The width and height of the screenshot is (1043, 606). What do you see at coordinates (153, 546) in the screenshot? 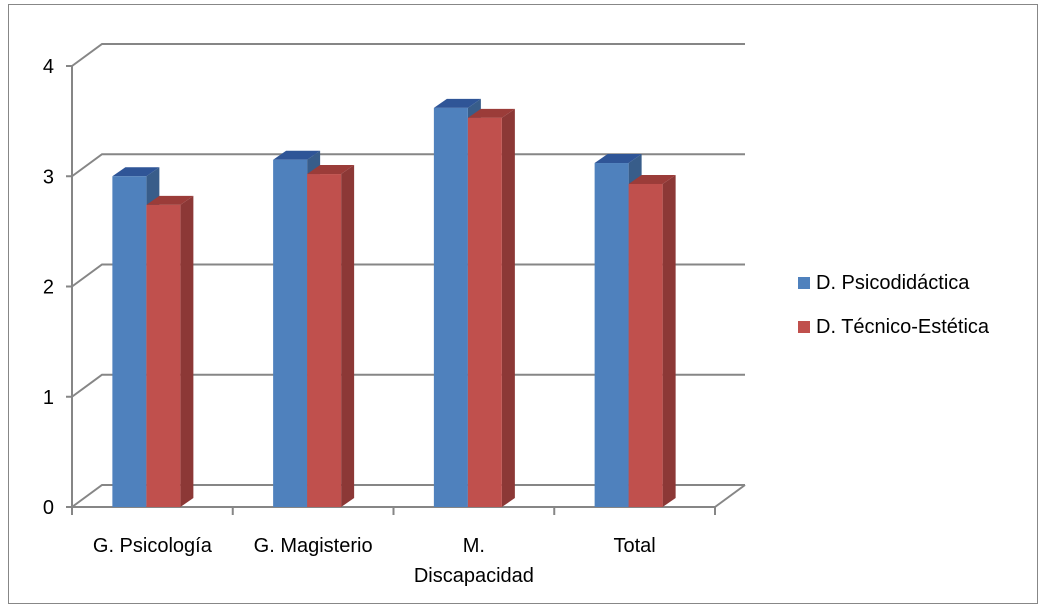
I see `x-tick-label: G. Psicología` at bounding box center [153, 546].